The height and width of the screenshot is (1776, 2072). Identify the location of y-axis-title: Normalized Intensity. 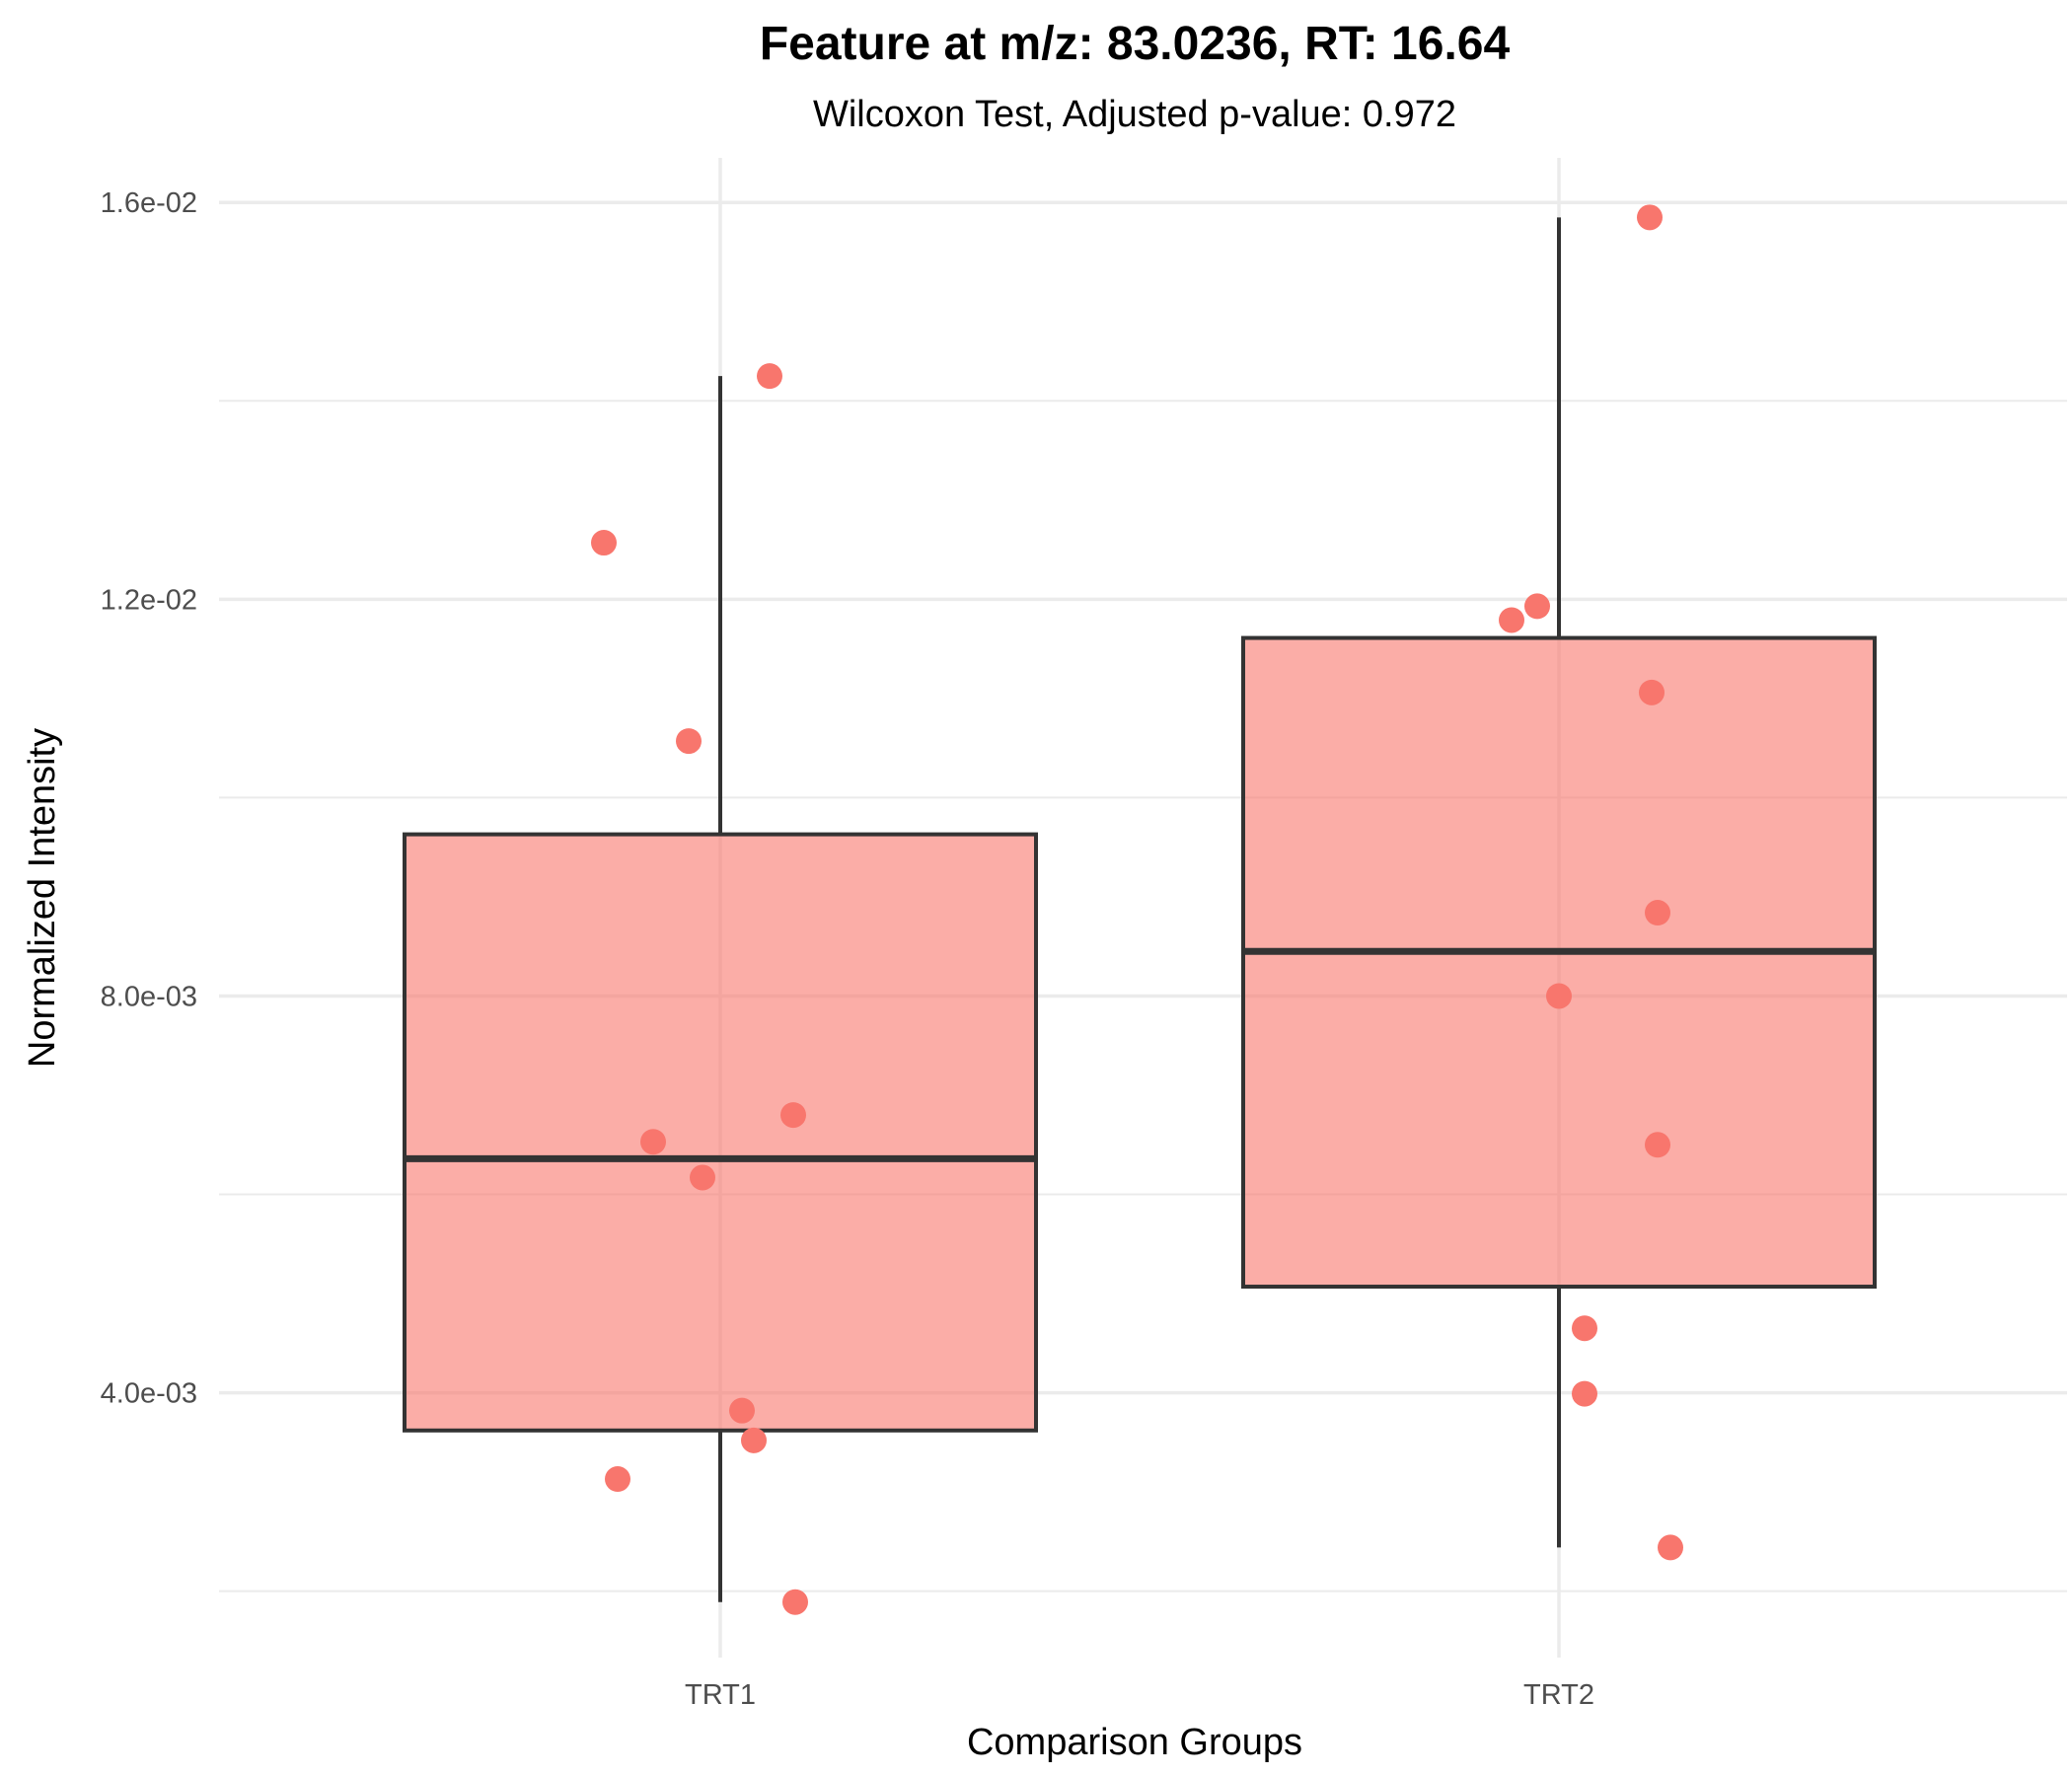
(43, 898).